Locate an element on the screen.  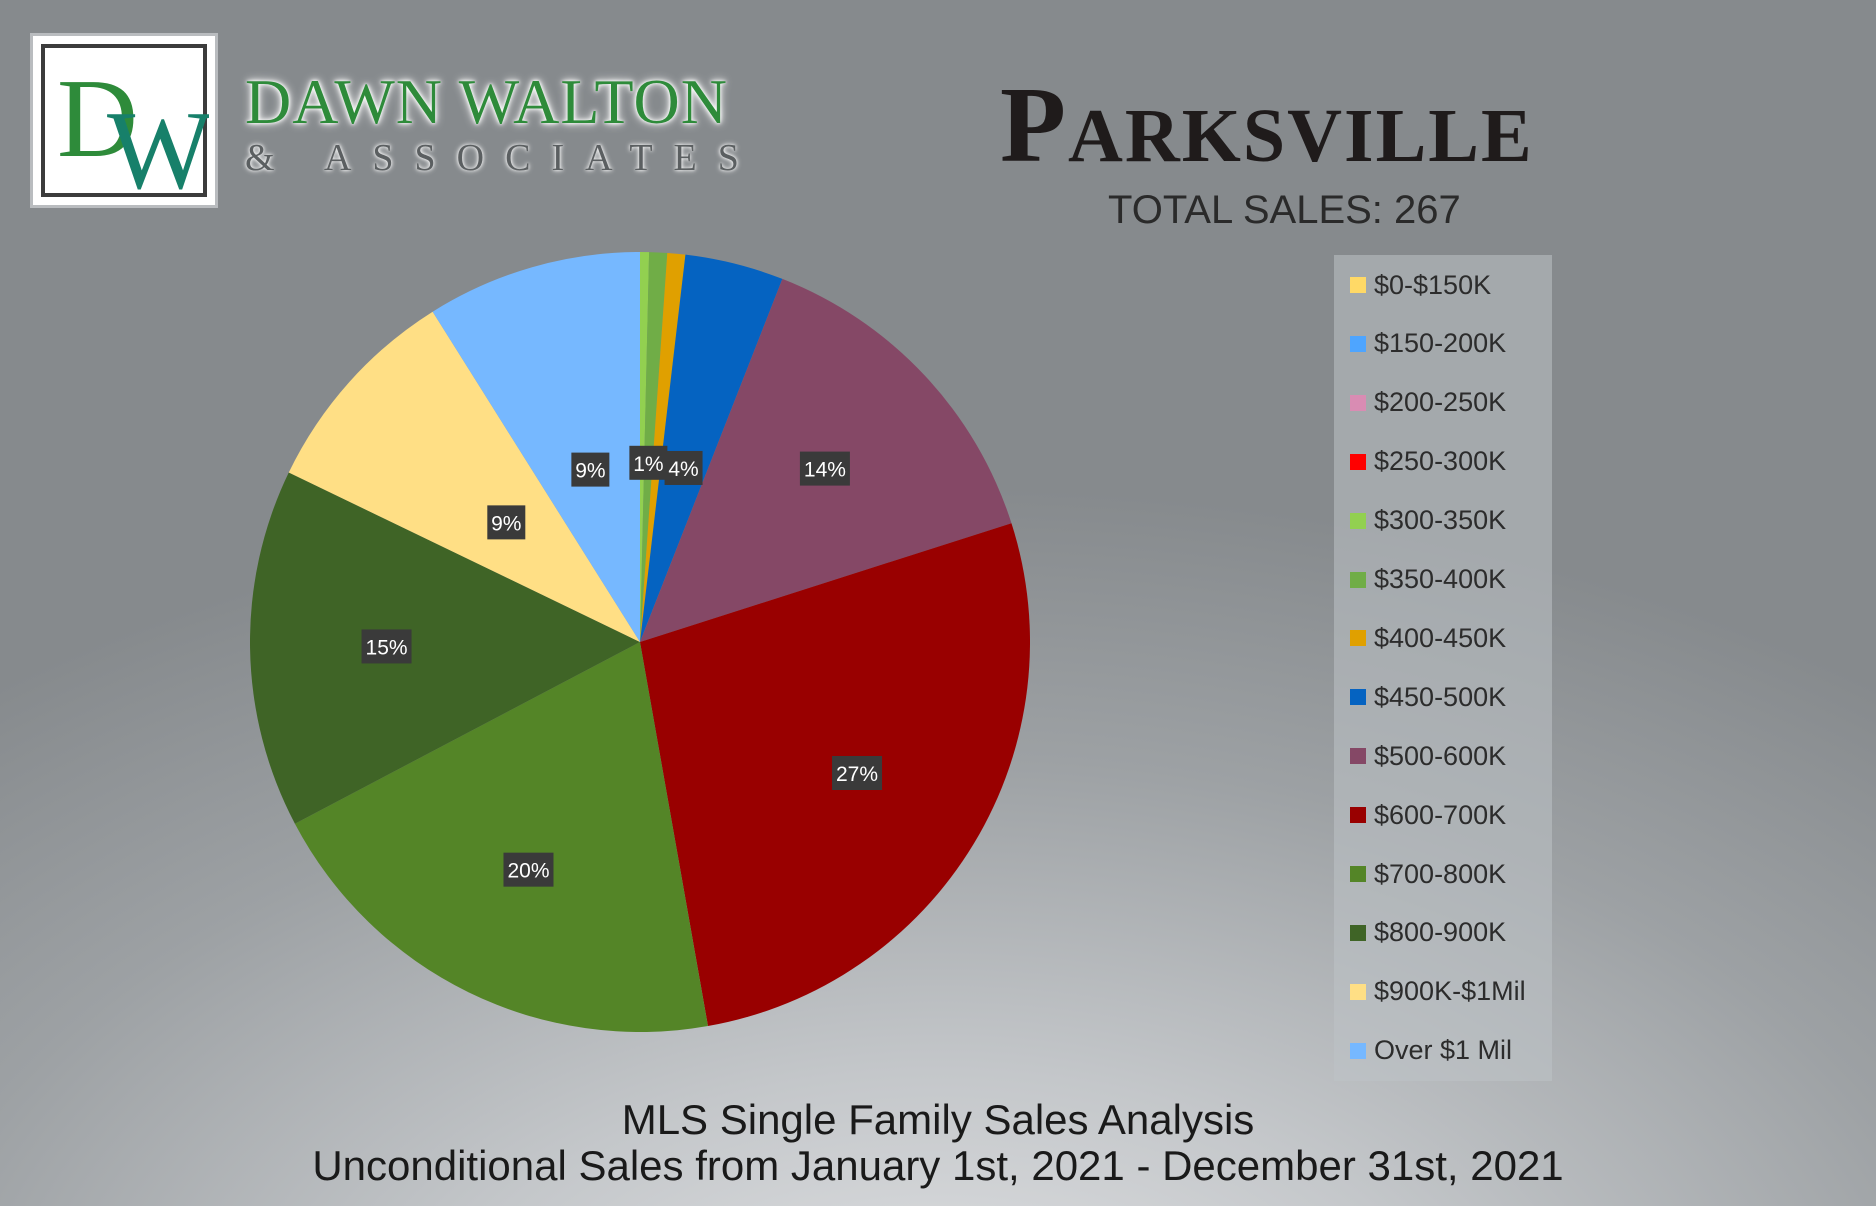
data-label-text: 14% is located at coordinates (825, 470).